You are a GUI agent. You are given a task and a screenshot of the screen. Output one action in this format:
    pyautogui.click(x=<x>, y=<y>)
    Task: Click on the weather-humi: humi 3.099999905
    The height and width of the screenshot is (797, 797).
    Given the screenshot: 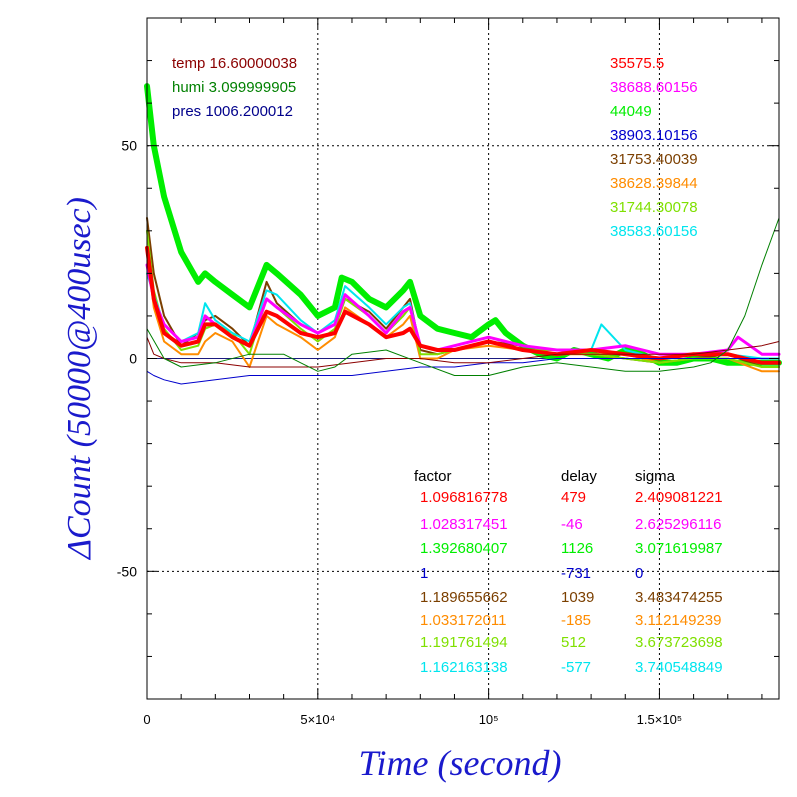 What is the action you would take?
    pyautogui.click(x=234, y=87)
    